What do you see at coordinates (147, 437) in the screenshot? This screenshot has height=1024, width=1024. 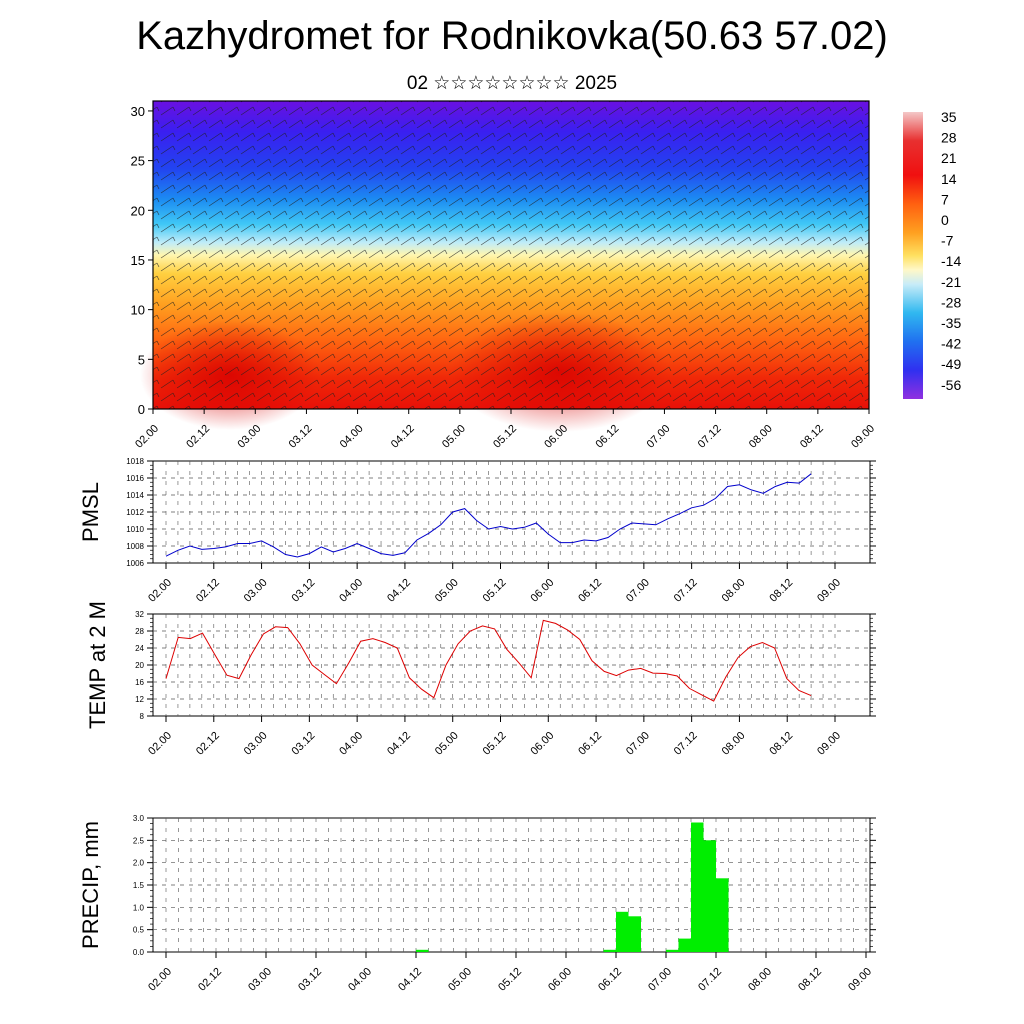 I see `cs-x-tick-label: 02.00` at bounding box center [147, 437].